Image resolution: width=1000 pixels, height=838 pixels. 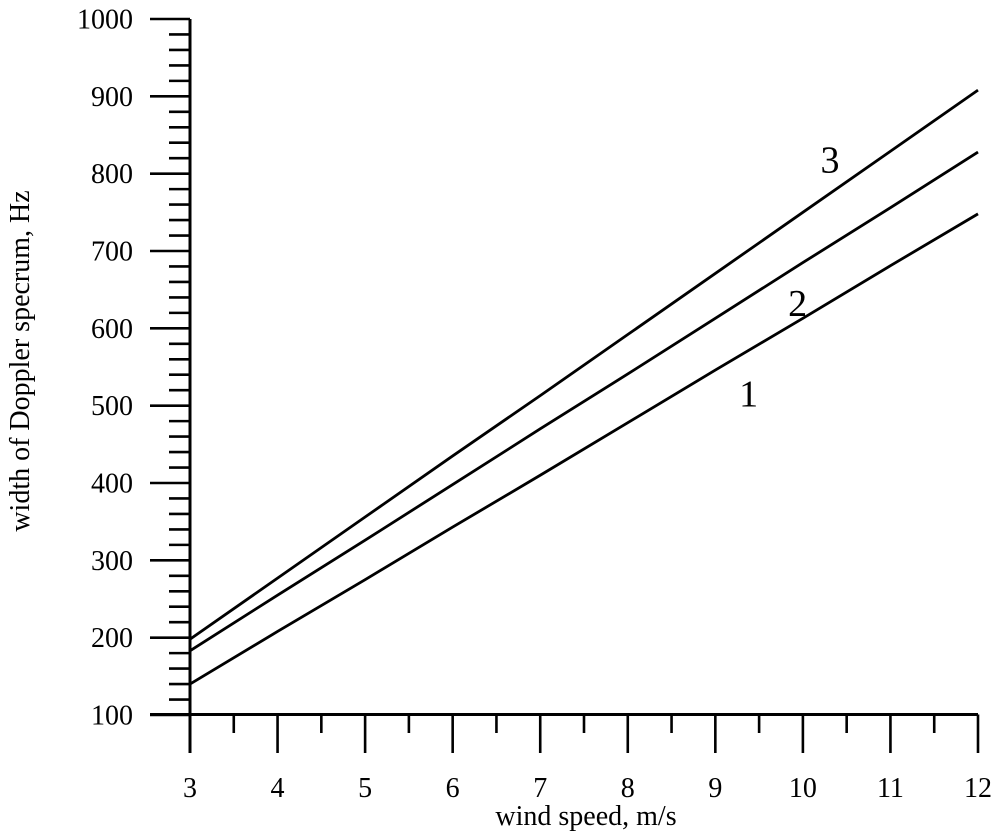 I want to click on series-label-2: 2, so click(x=797, y=304).